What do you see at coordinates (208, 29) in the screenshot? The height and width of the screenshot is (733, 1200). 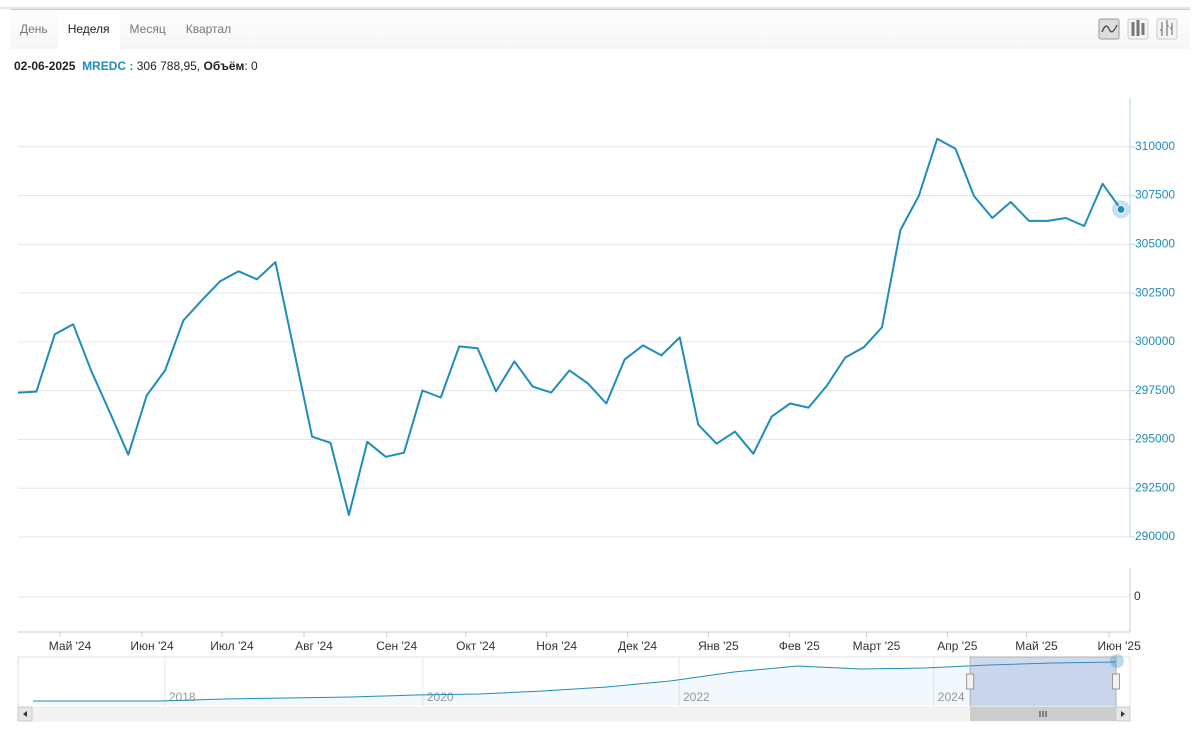 I see `tab: Квартал` at bounding box center [208, 29].